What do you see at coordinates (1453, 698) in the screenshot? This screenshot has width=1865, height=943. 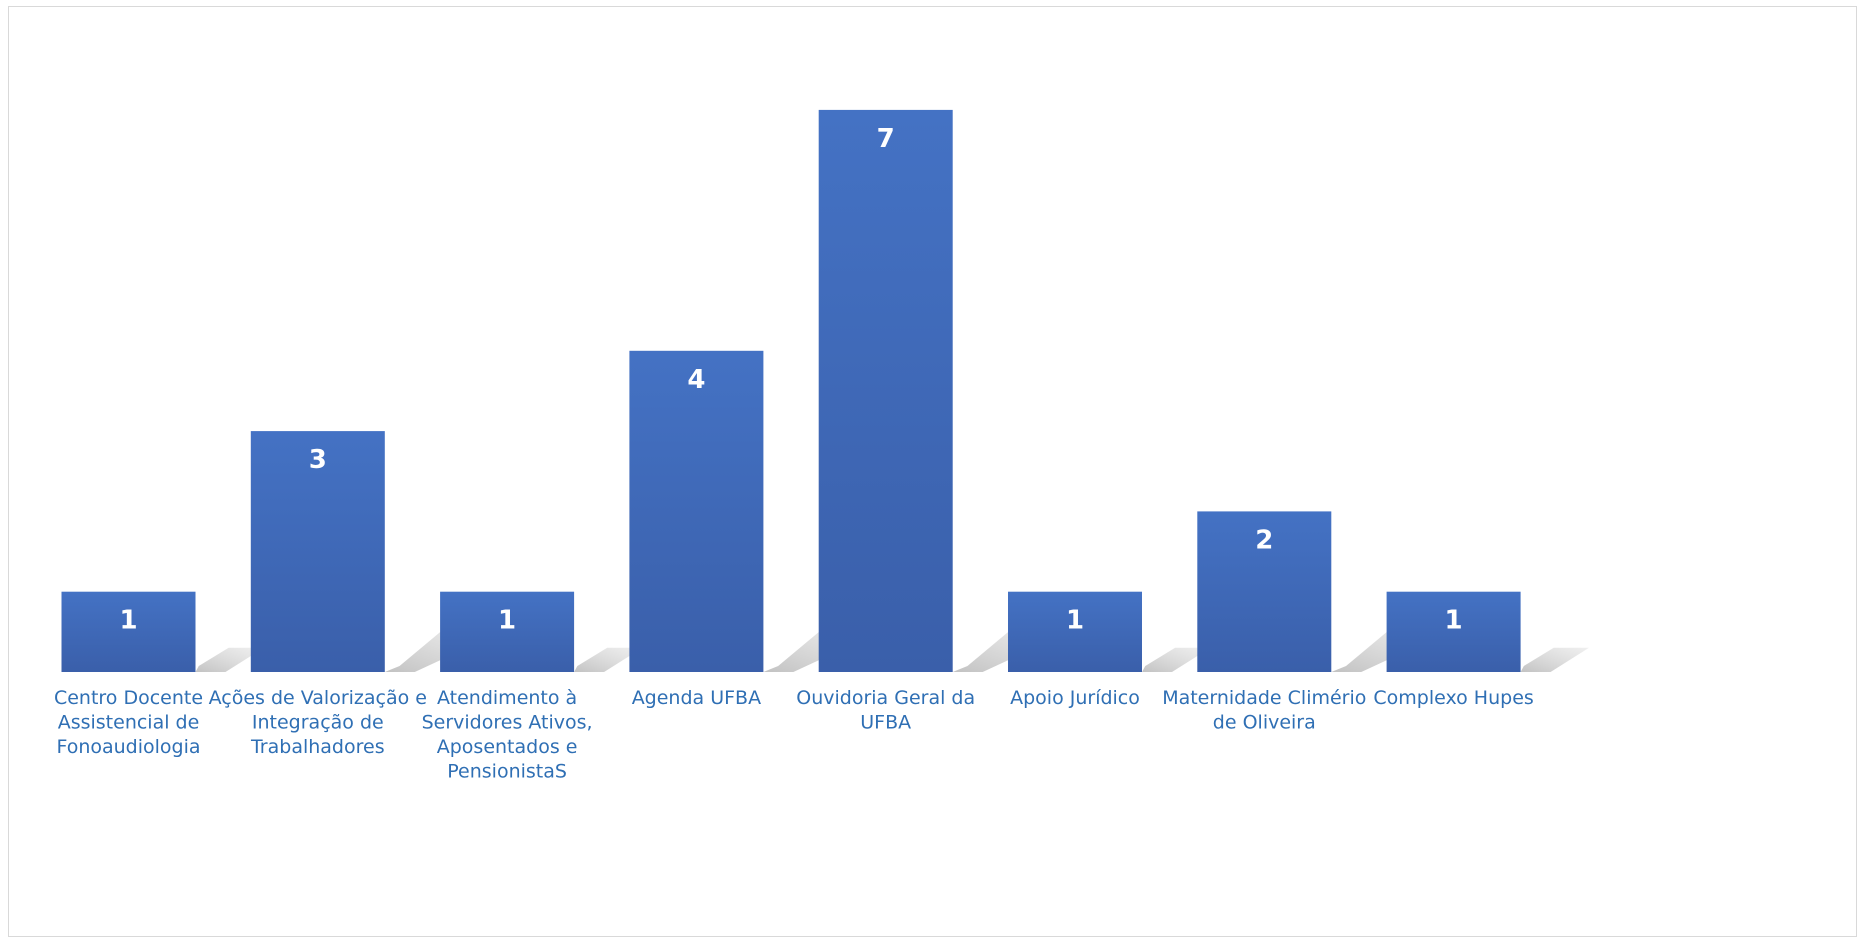 I see `category-label-8: Complexo Hupes` at bounding box center [1453, 698].